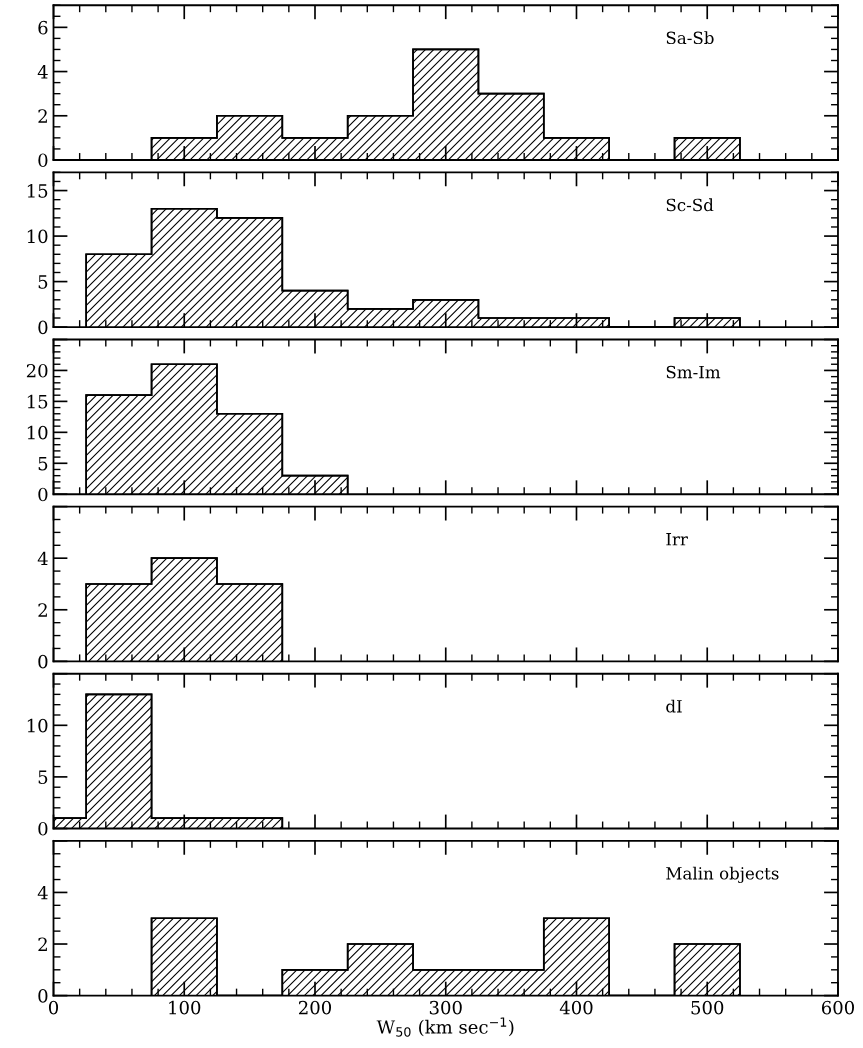  I want to click on x-tick-label: 100, so click(185, 1007).